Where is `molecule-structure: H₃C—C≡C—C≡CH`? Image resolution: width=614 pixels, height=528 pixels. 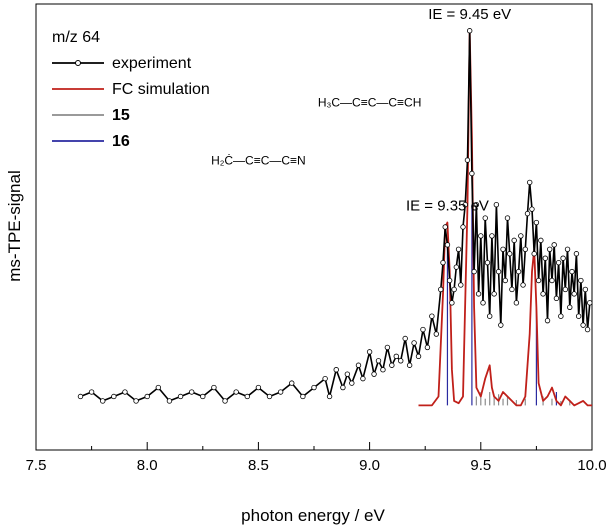 molecule-structure: H₃C—C≡C—C≡CH is located at coordinates (370, 103).